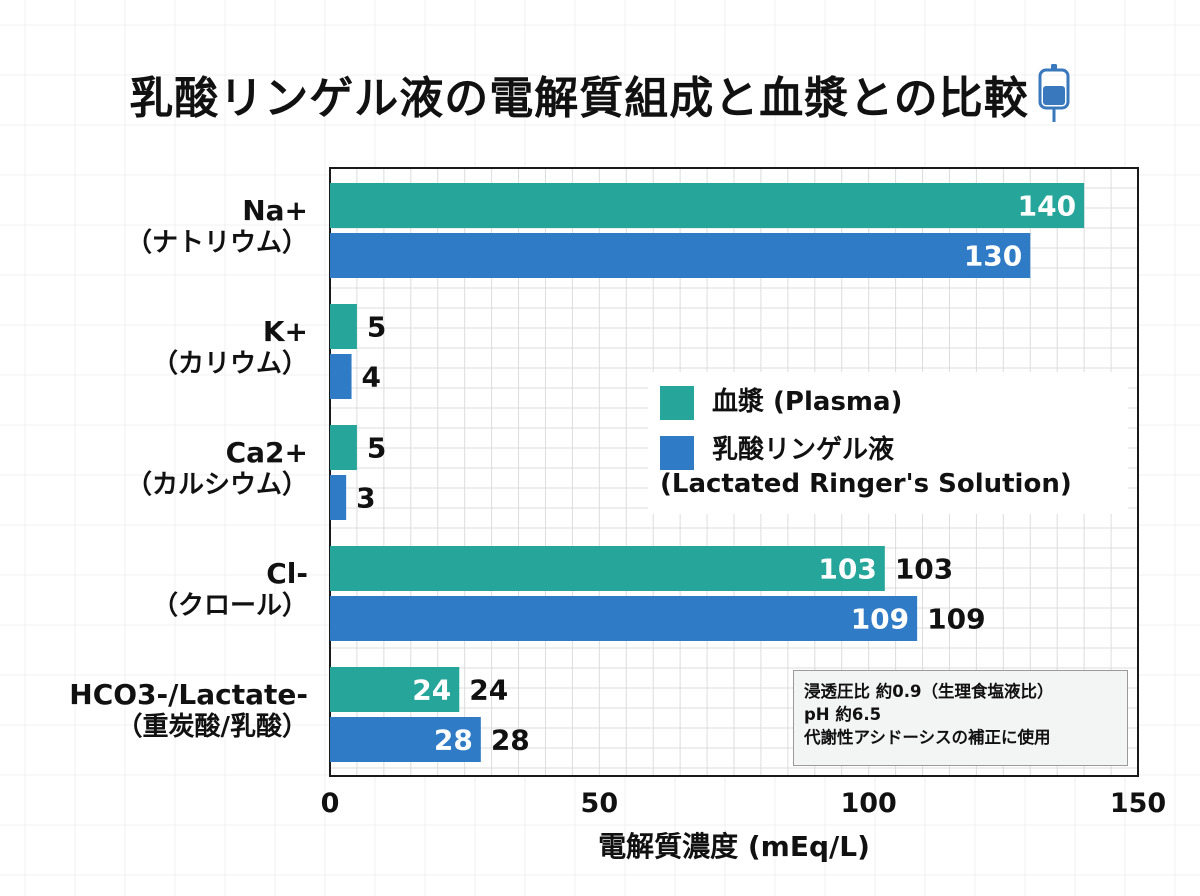 This screenshot has width=1200, height=896. Describe the element at coordinates (365, 498) in the screenshot. I see `bar-value-label: 3` at that location.